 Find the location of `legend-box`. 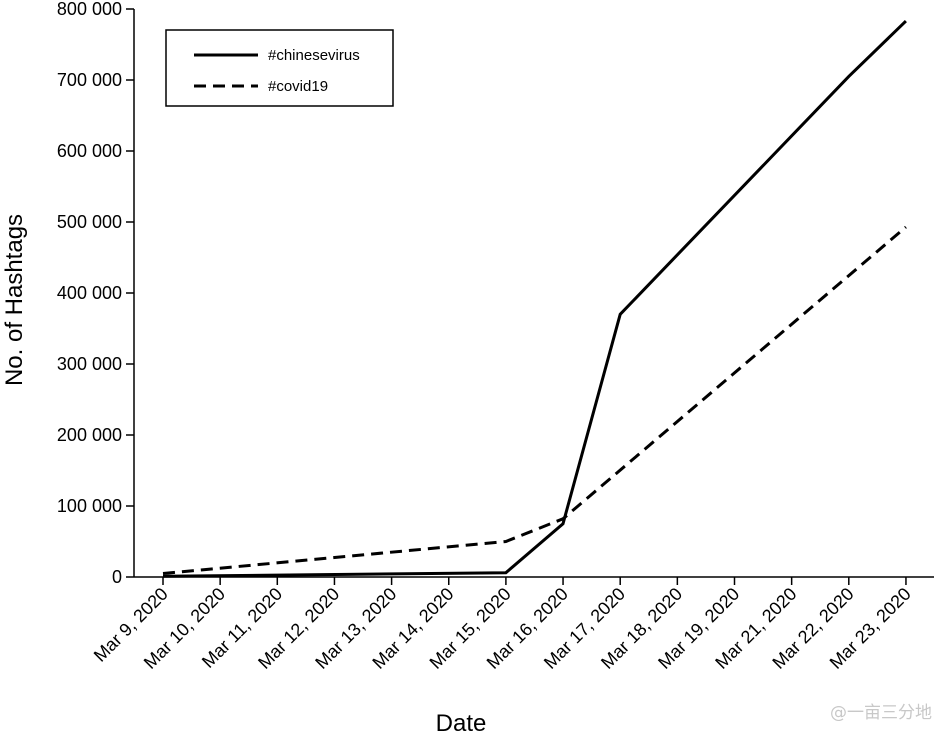

legend-box is located at coordinates (279, 68).